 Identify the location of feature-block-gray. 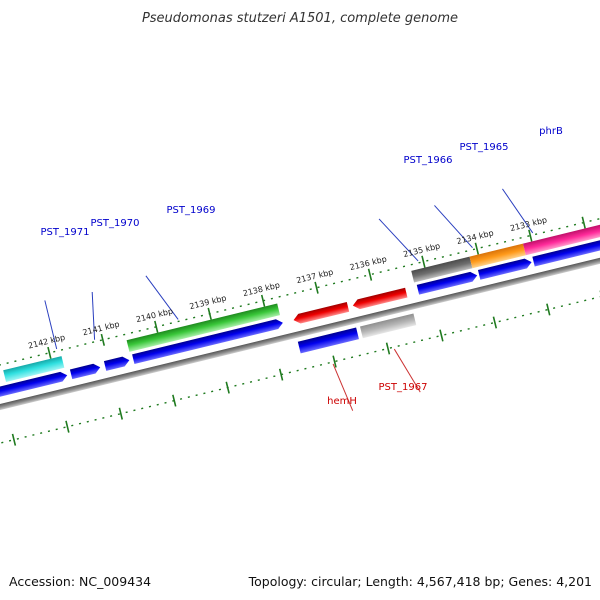
(442, 269).